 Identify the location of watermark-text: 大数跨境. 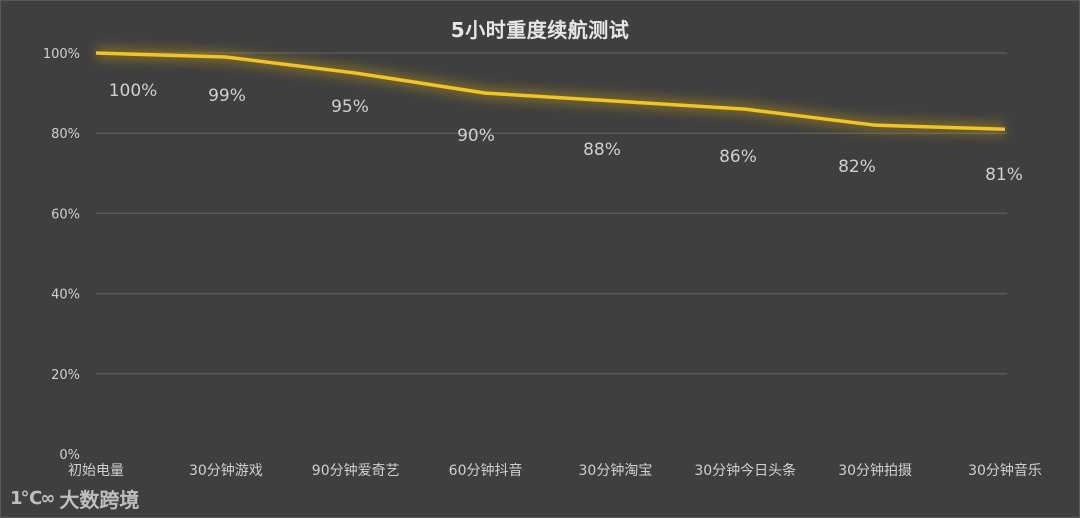
(99, 500).